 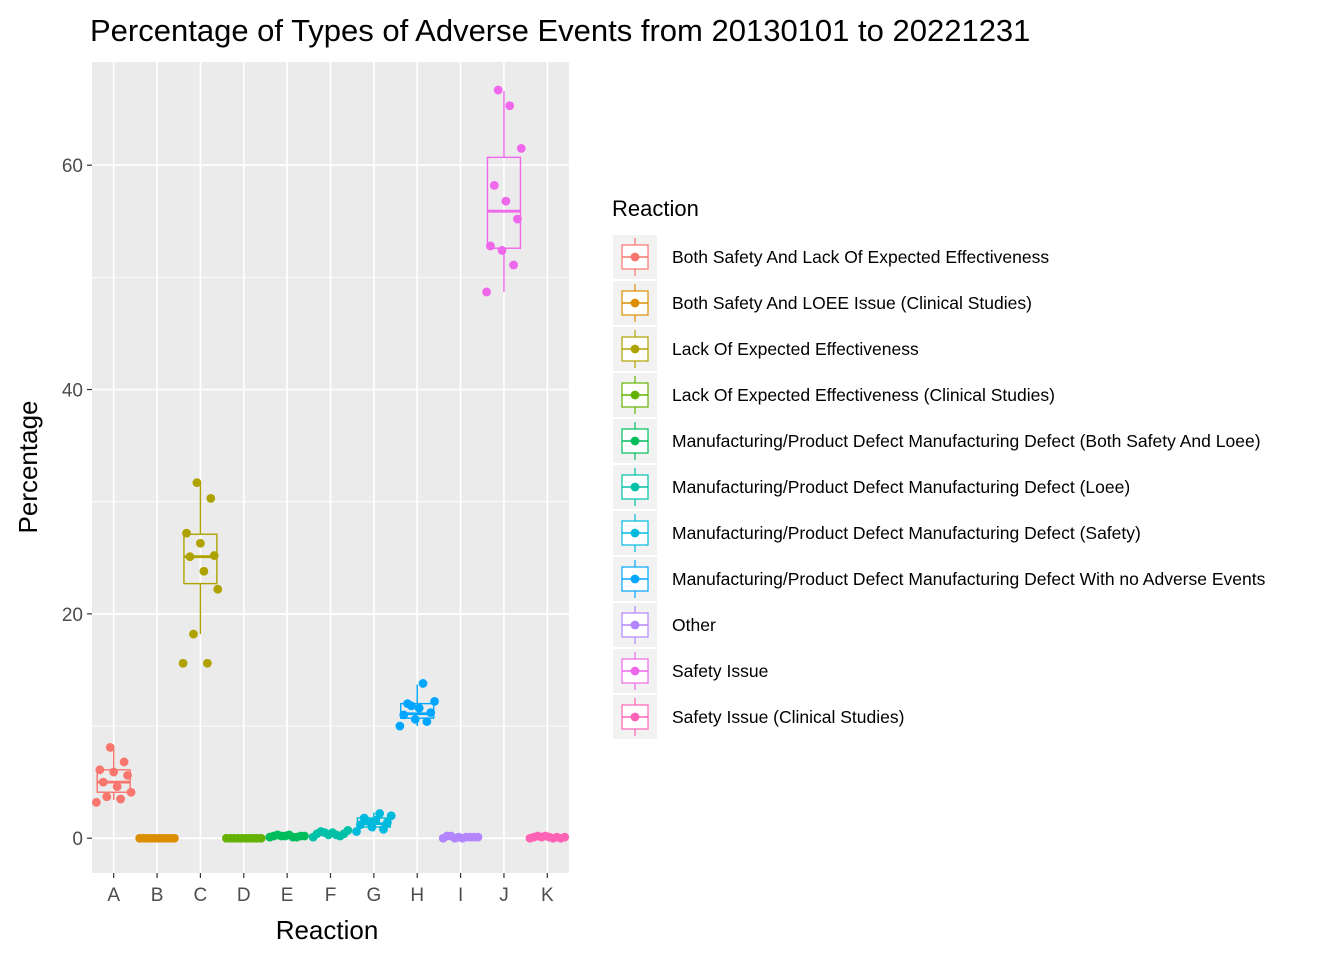 I want to click on y-tick-label: 60, so click(x=72, y=166).